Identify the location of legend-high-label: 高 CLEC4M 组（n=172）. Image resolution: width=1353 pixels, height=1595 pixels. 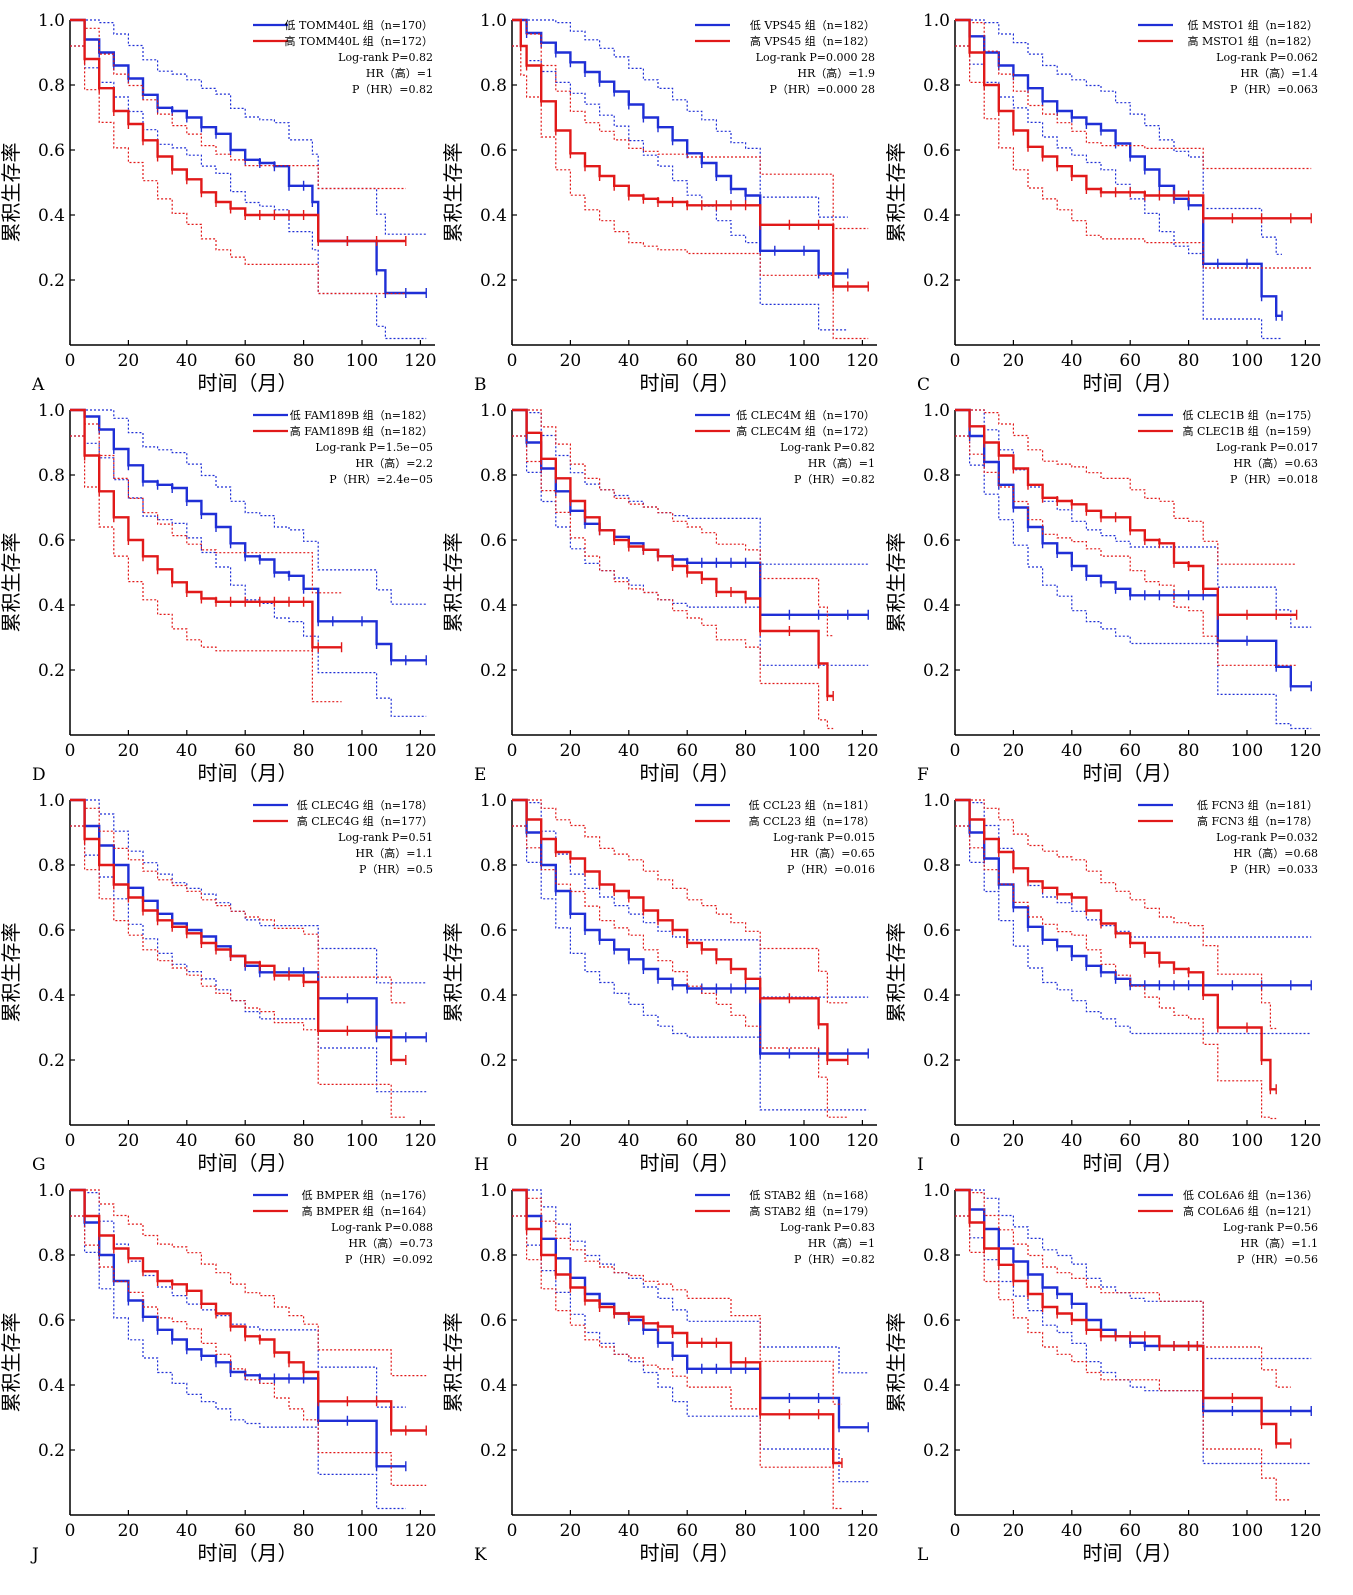
(805, 431).